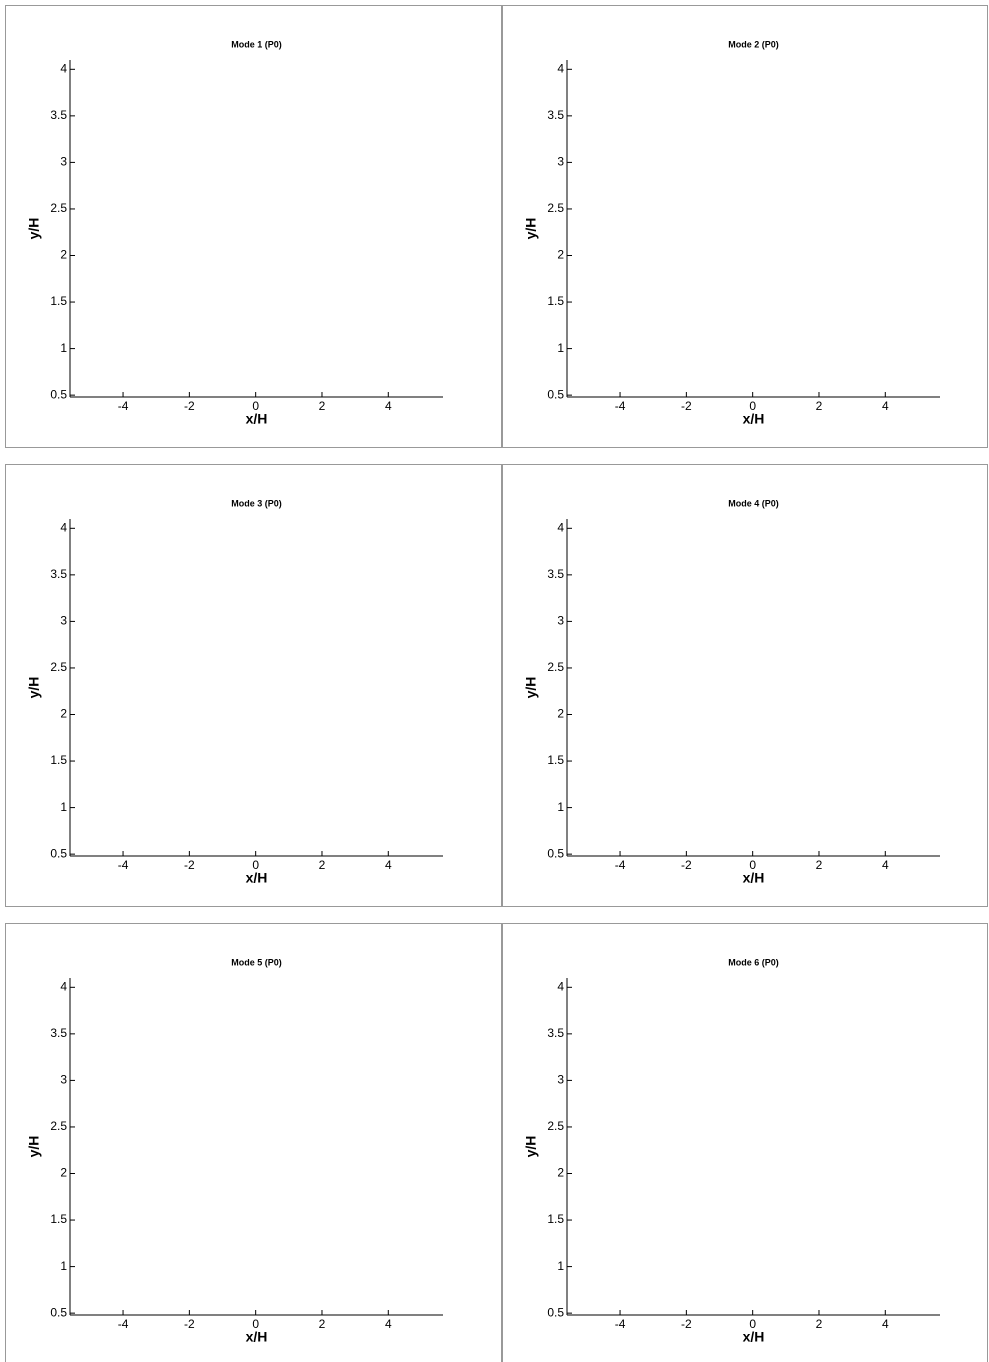 This screenshot has width=989, height=1362. I want to click on chart-title: Mode 3 (P0), so click(256, 503).